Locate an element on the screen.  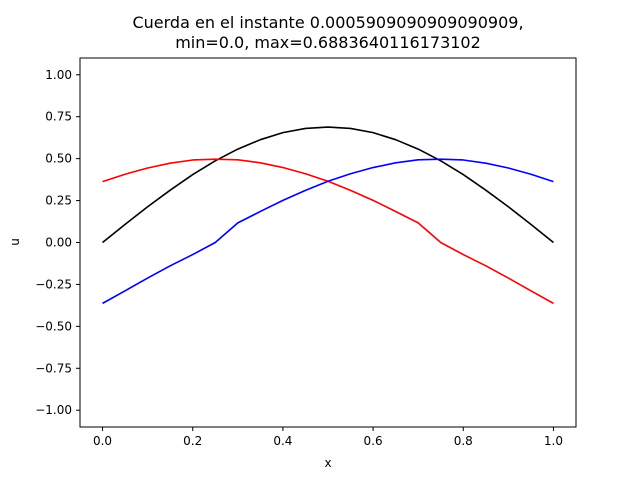
y-tick-label-3: −0.25 is located at coordinates (53, 284).